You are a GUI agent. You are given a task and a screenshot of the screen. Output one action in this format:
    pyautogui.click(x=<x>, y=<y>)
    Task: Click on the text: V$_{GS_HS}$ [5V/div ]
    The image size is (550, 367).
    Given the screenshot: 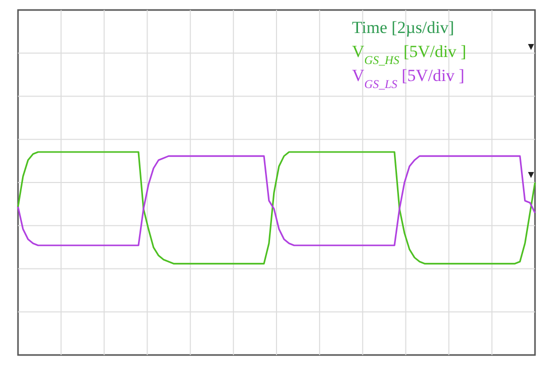 What is the action you would take?
    pyautogui.click(x=409, y=54)
    